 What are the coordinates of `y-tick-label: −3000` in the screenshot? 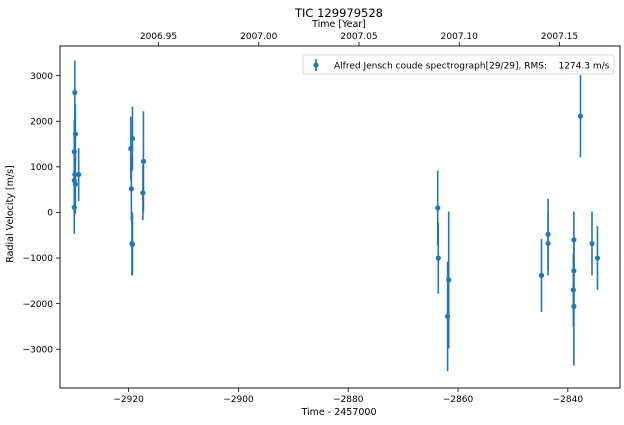 It's located at (38, 350).